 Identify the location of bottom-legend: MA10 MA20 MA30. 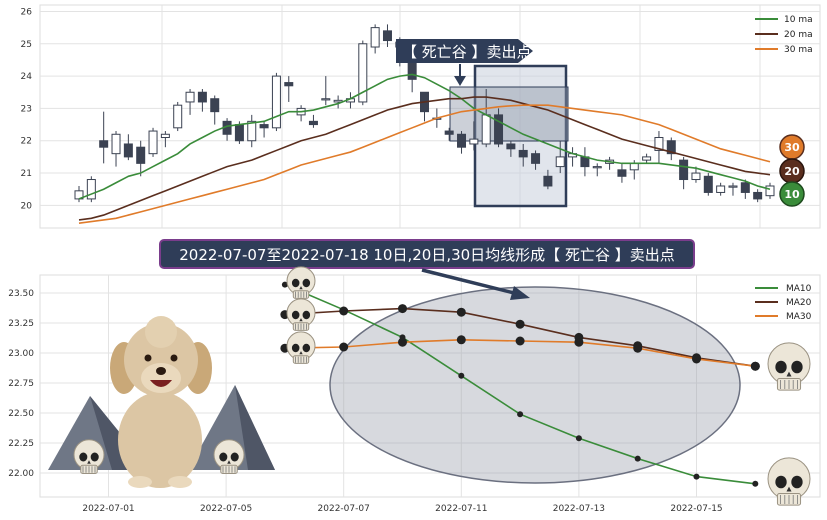
(783, 303).